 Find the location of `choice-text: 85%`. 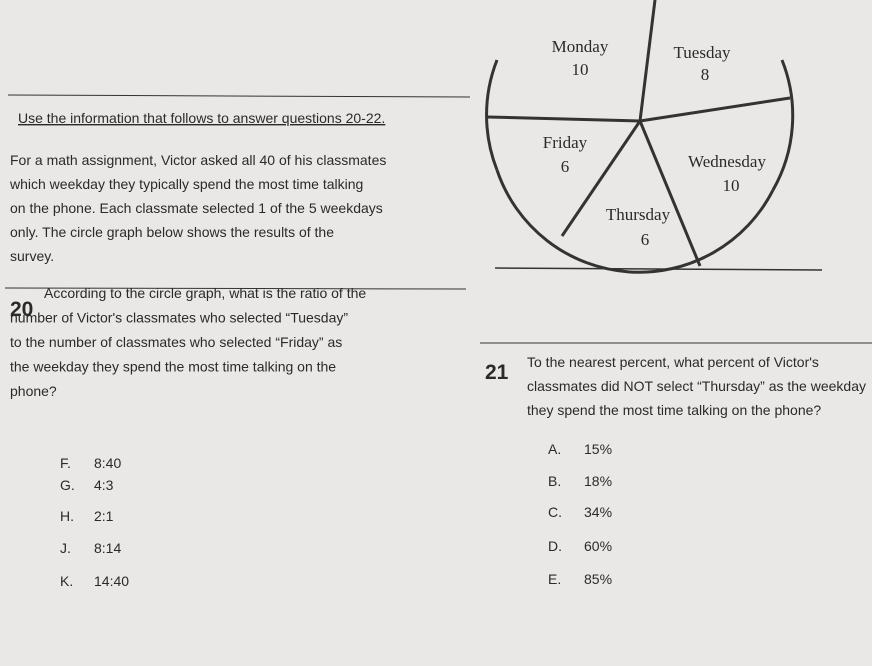

choice-text: 85% is located at coordinates (598, 579).